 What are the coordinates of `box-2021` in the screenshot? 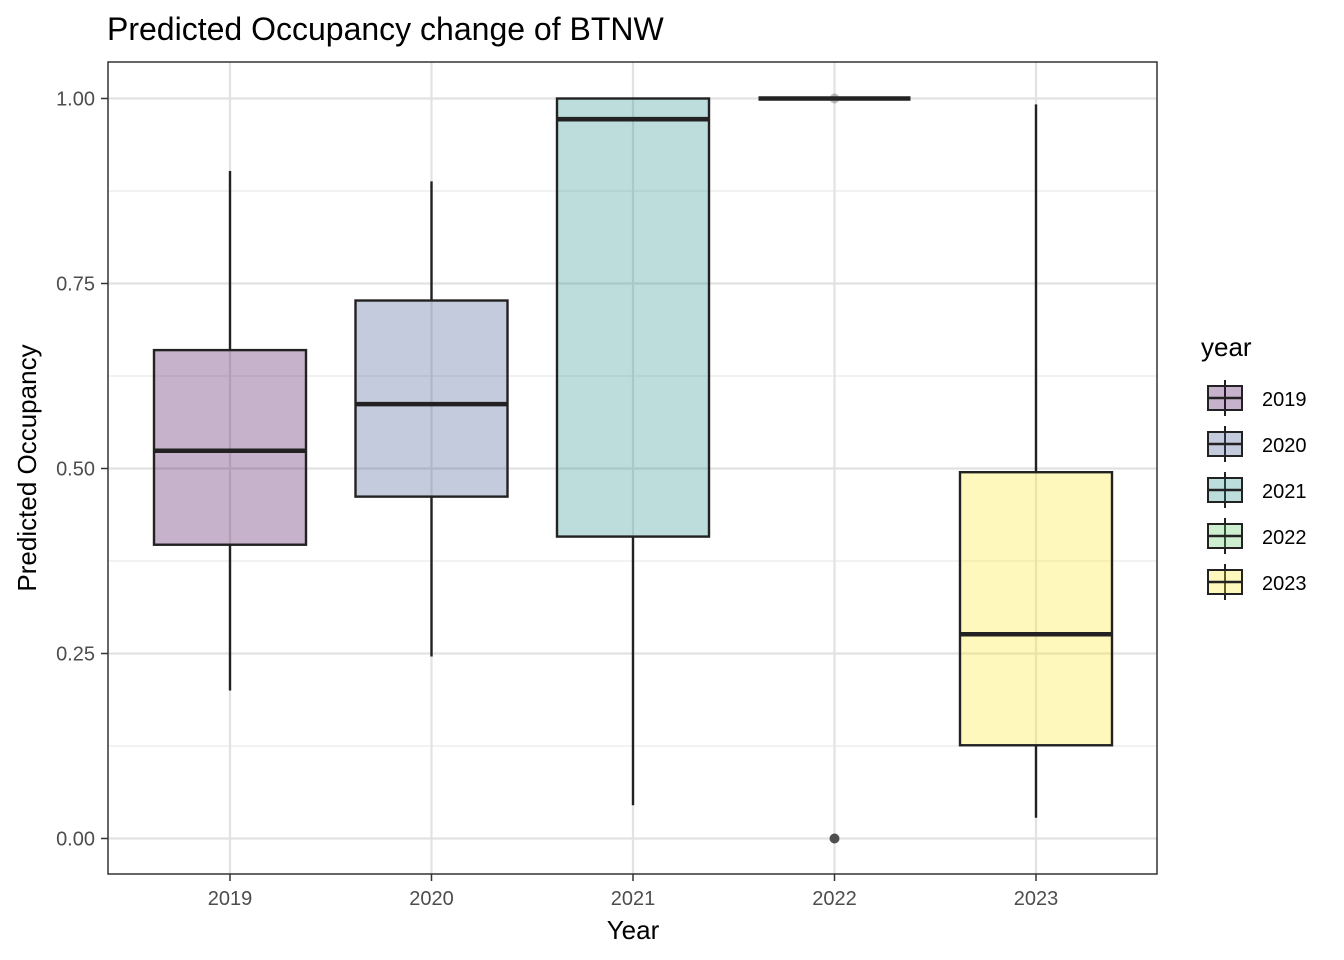 It's located at (633, 451).